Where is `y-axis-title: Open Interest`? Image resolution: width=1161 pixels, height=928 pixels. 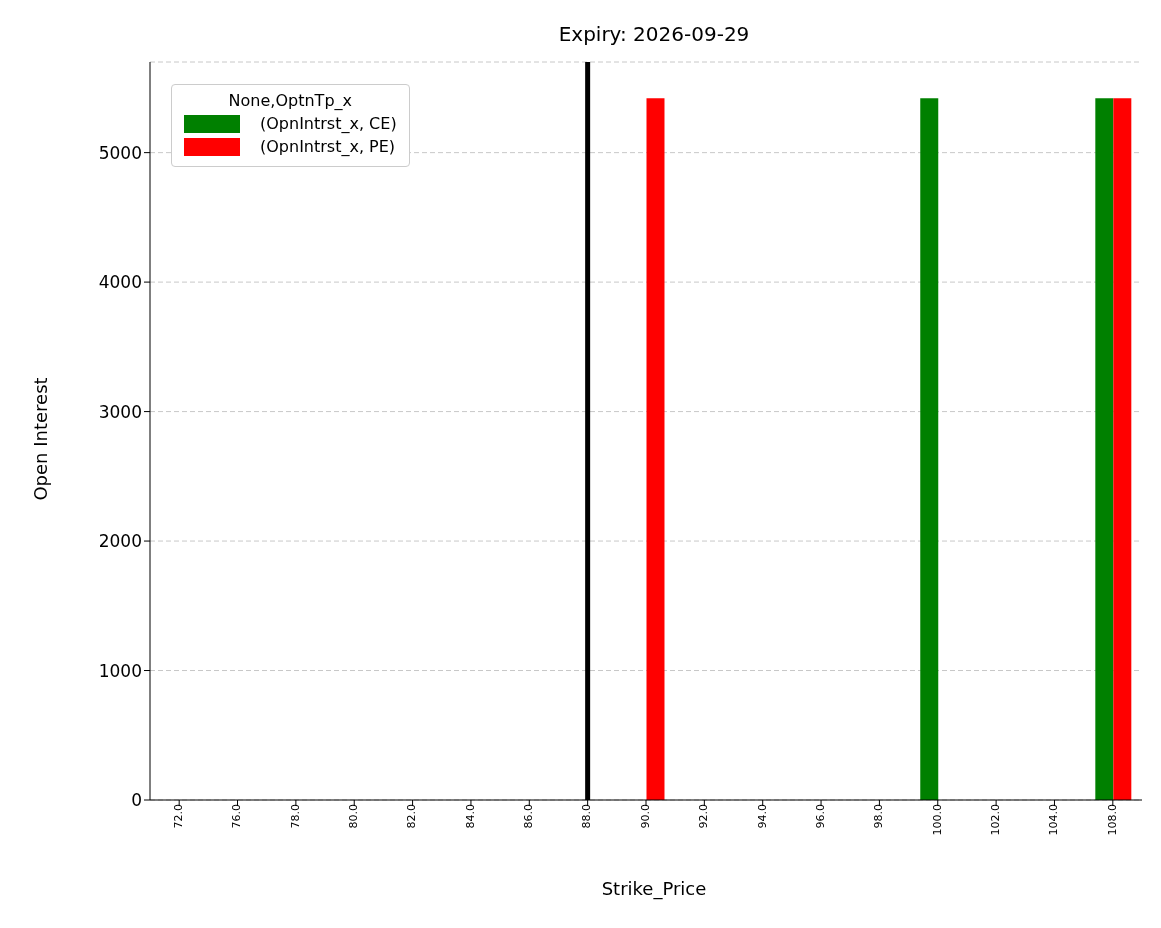 y-axis-title: Open Interest is located at coordinates (40, 439).